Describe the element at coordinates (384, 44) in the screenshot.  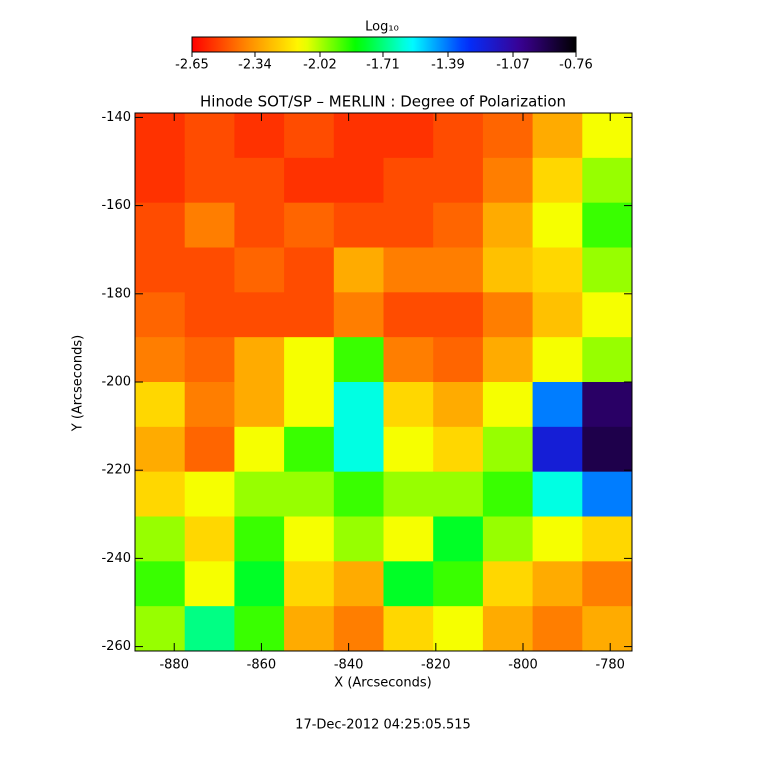
I see `colorbar` at that location.